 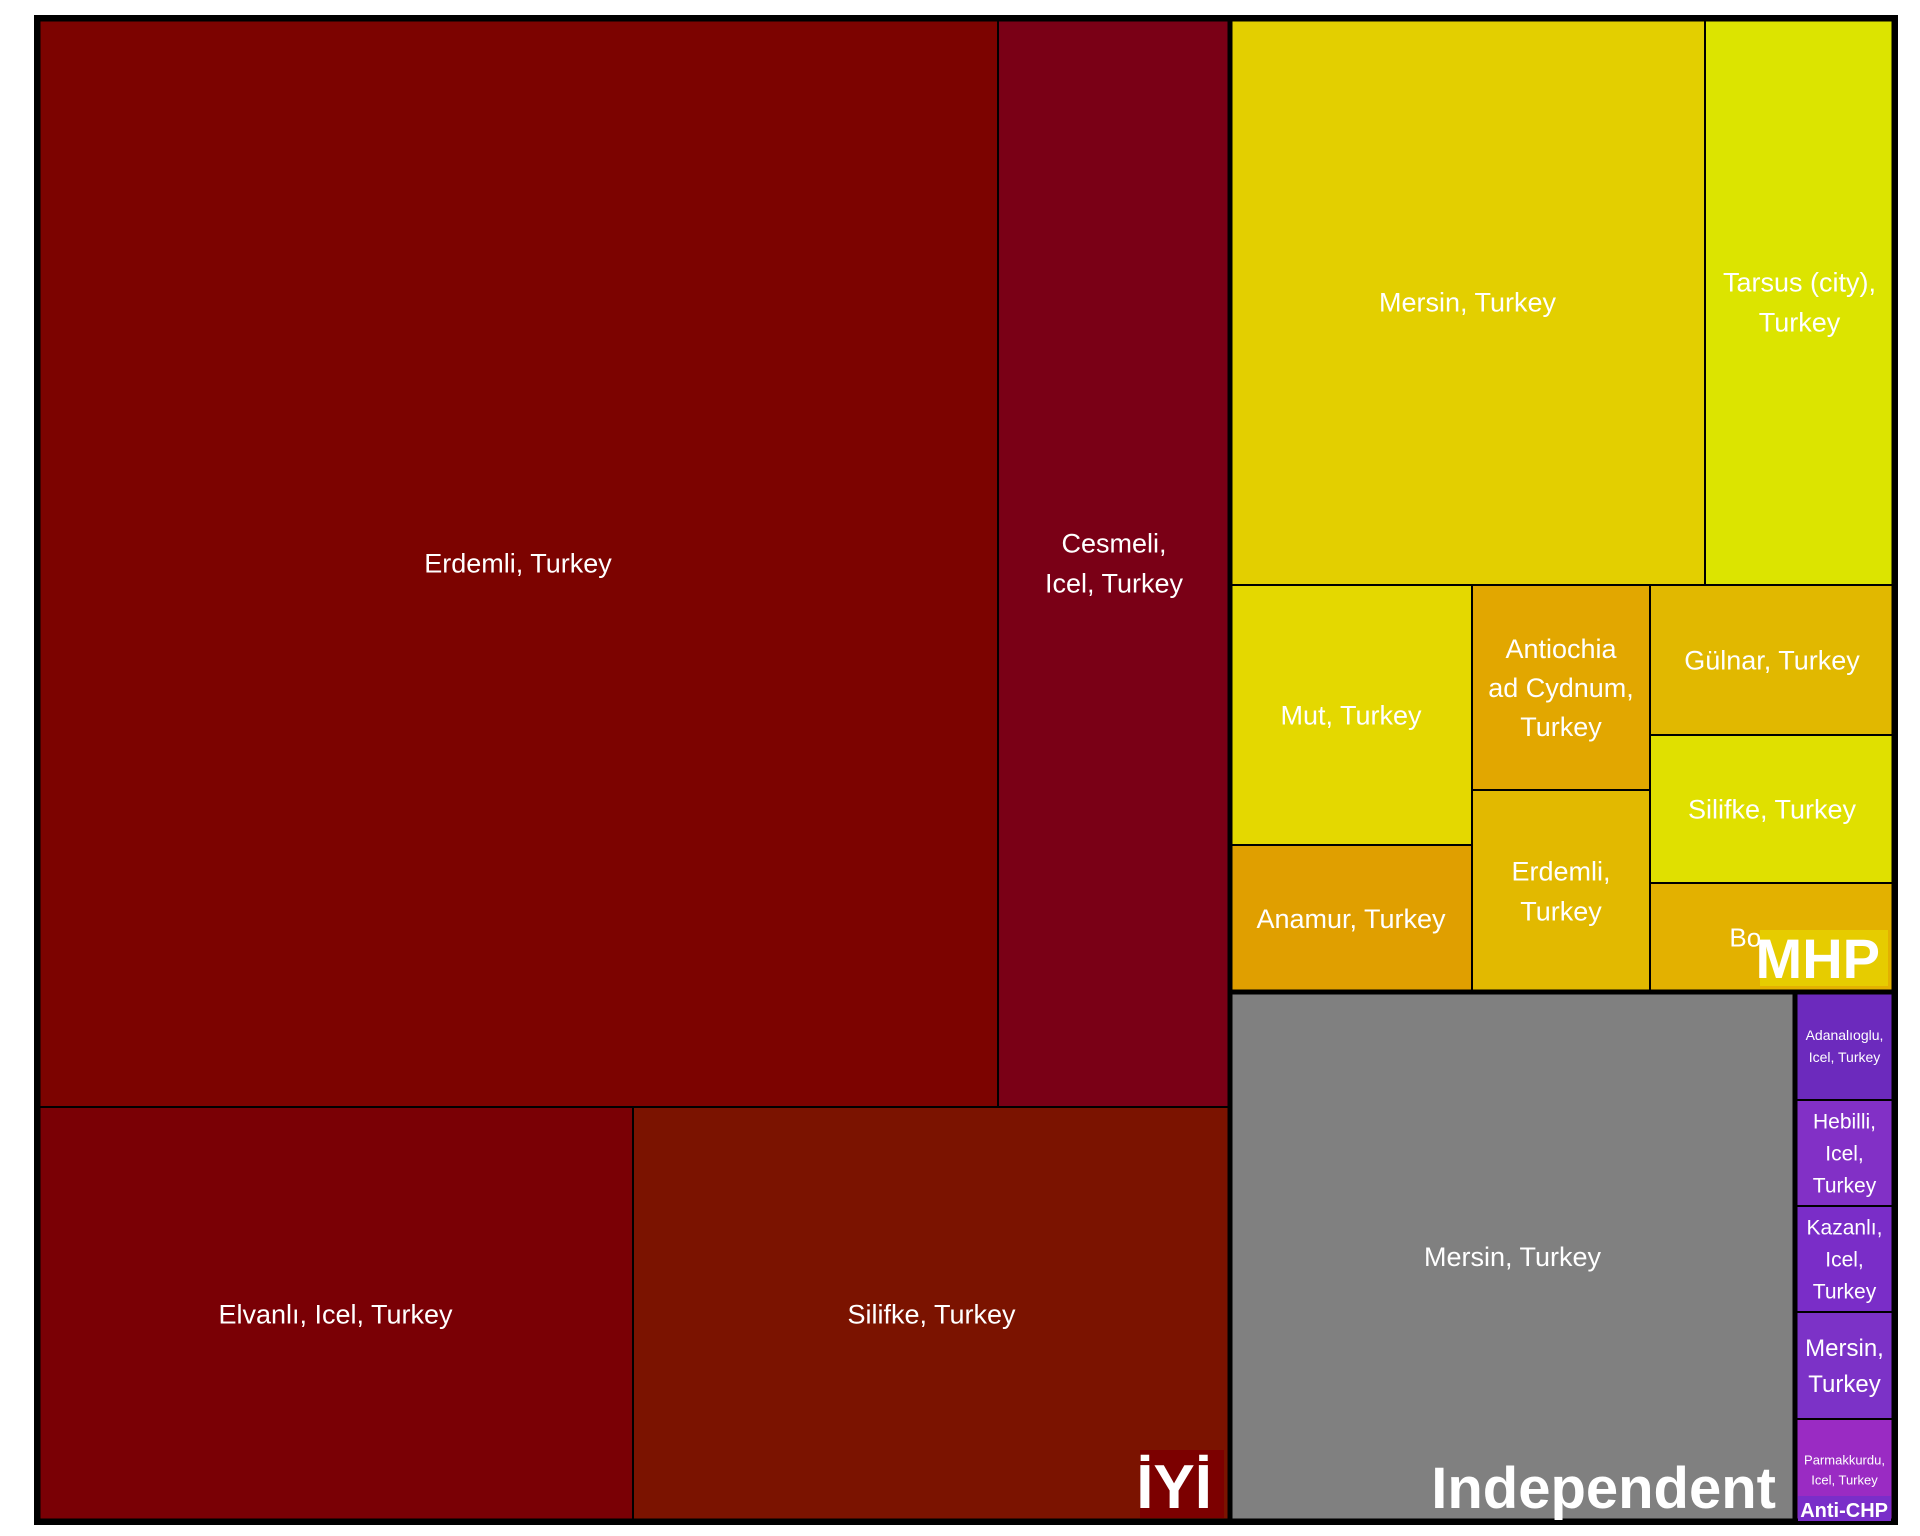 I want to click on treemap-cell-label: Anamur, Turkey, so click(x=1351, y=919).